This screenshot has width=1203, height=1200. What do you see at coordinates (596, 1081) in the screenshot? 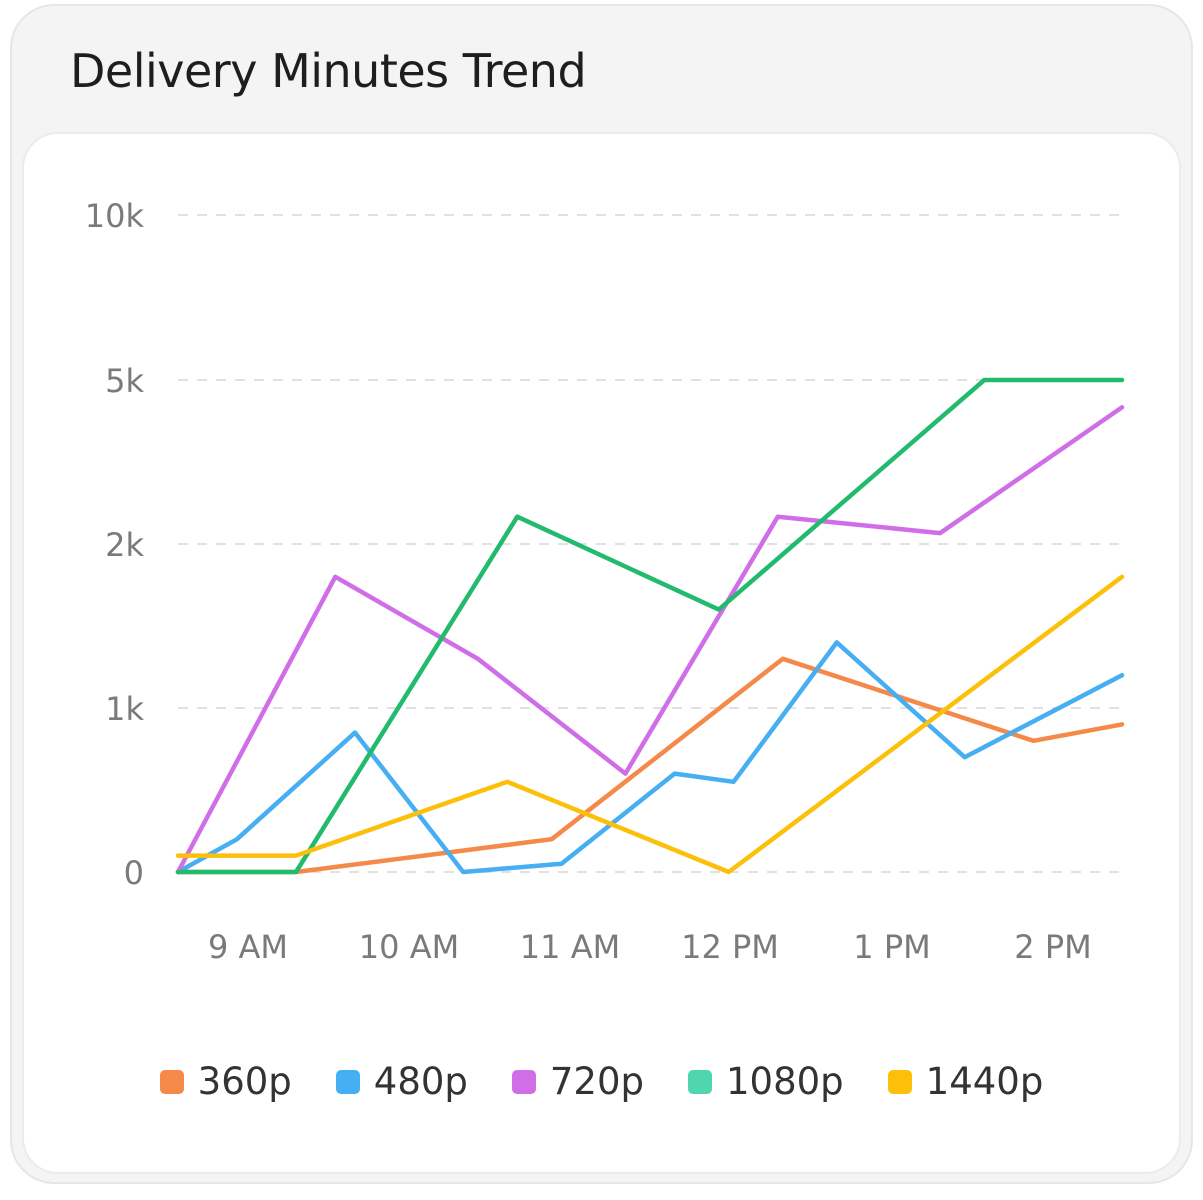
I see `legend-label: 720p` at bounding box center [596, 1081].